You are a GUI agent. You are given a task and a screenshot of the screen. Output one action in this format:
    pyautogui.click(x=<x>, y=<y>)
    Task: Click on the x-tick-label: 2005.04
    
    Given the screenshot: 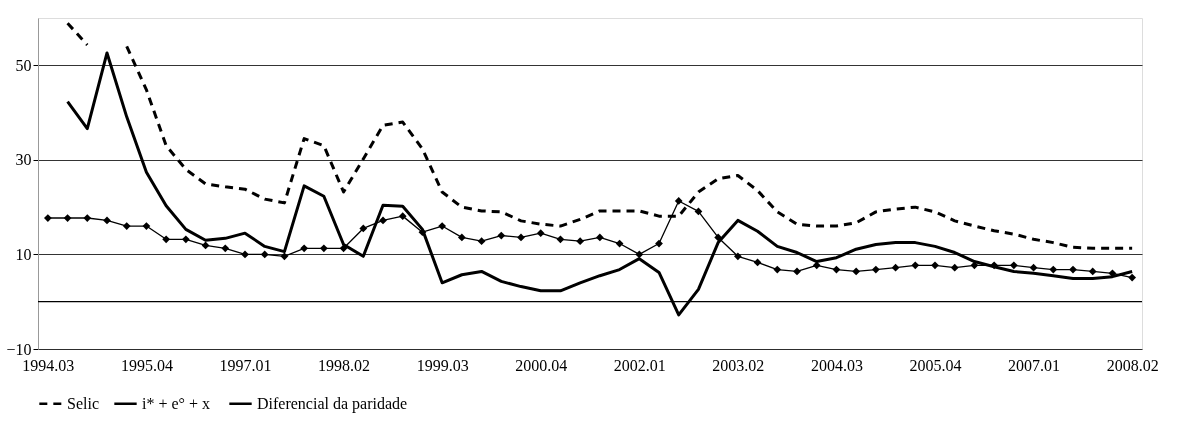 What is the action you would take?
    pyautogui.click(x=935, y=365)
    